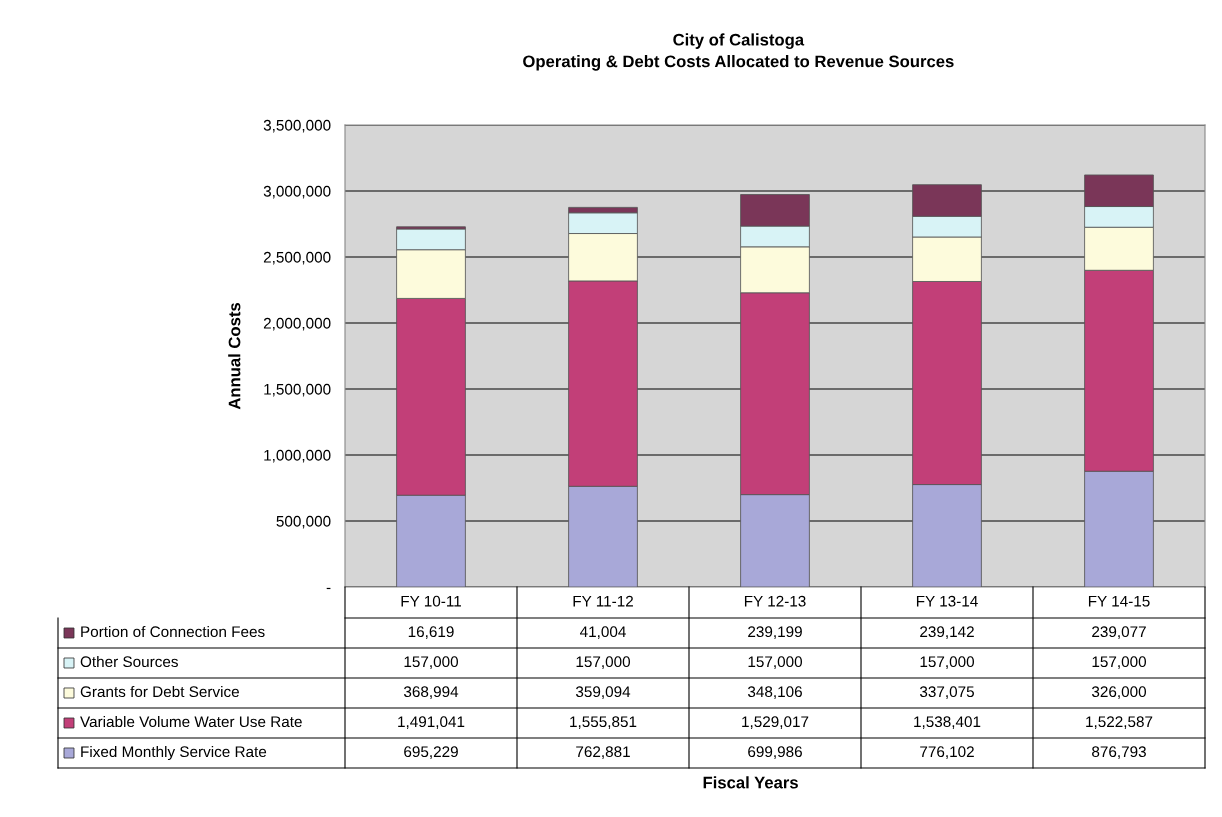  What do you see at coordinates (947, 722) in the screenshot?
I see `data-label: 1,538,401` at bounding box center [947, 722].